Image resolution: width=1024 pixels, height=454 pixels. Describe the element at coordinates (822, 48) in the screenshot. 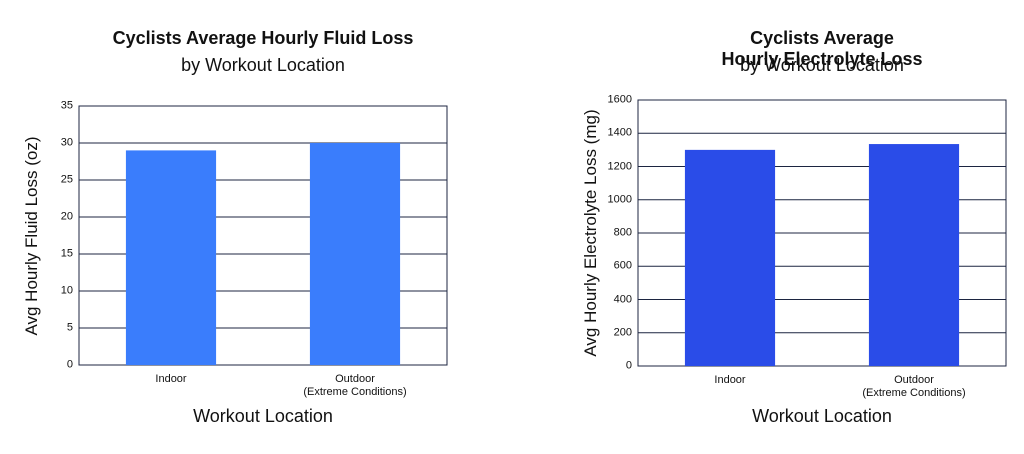

I see `chart-title: Cyclists Average Hourly Electrolyte Loss` at that location.